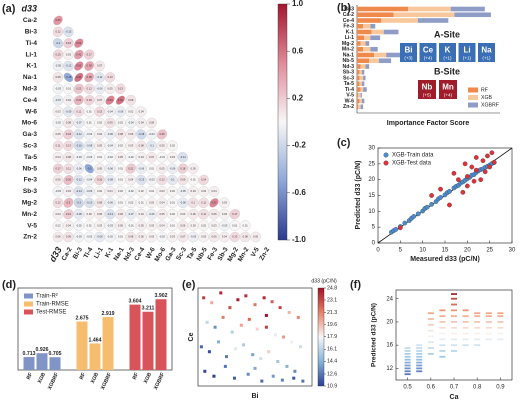 Image resolution: width=520 pixels, height=407 pixels. Describe the element at coordinates (298, 4) in the screenshot. I see `colorbar-tick-label: 1.0` at that location.